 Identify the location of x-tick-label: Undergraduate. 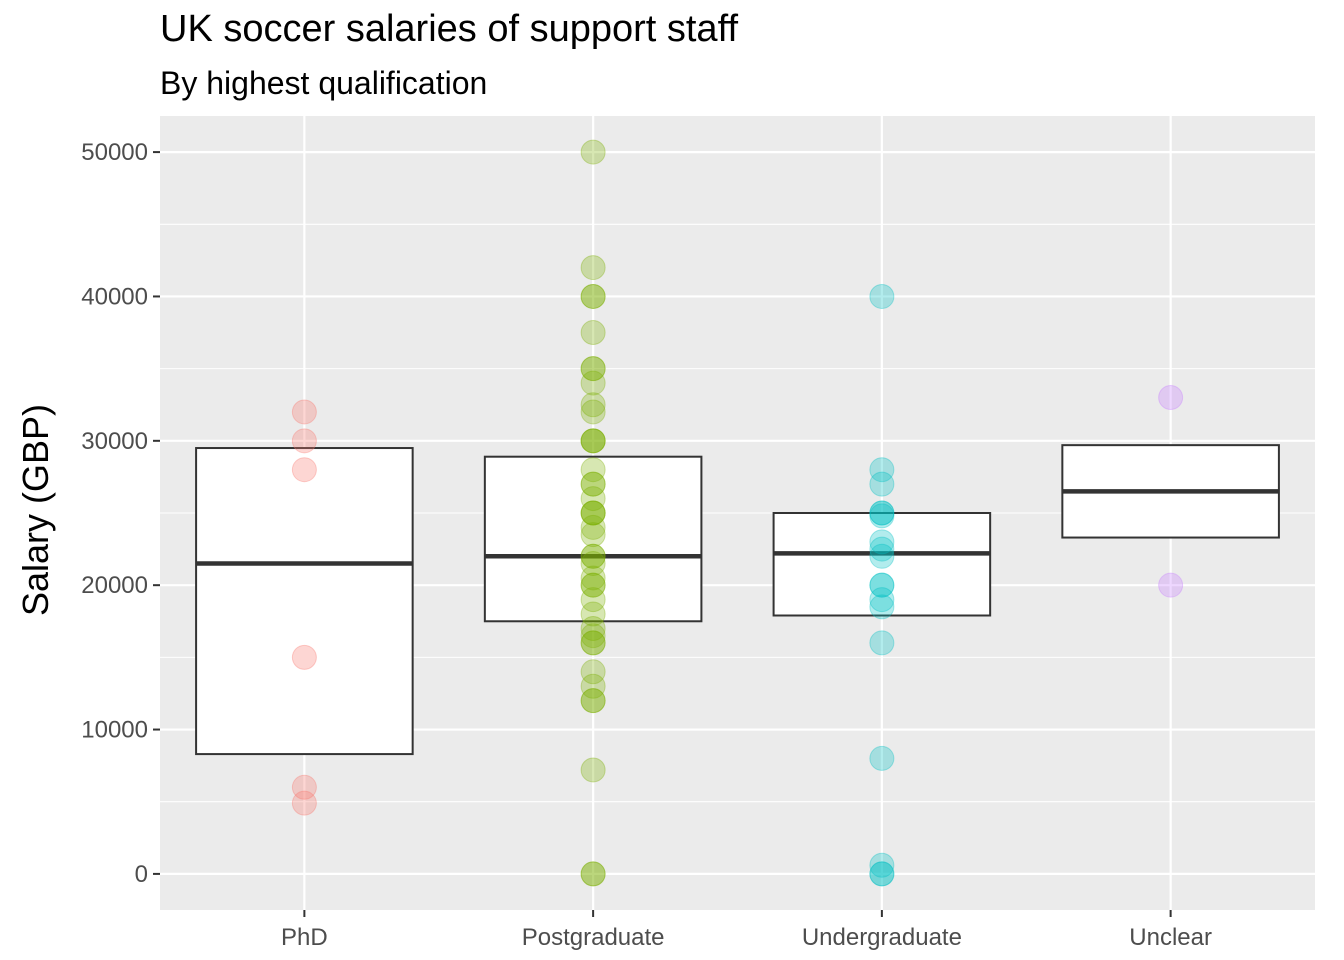
(882, 937).